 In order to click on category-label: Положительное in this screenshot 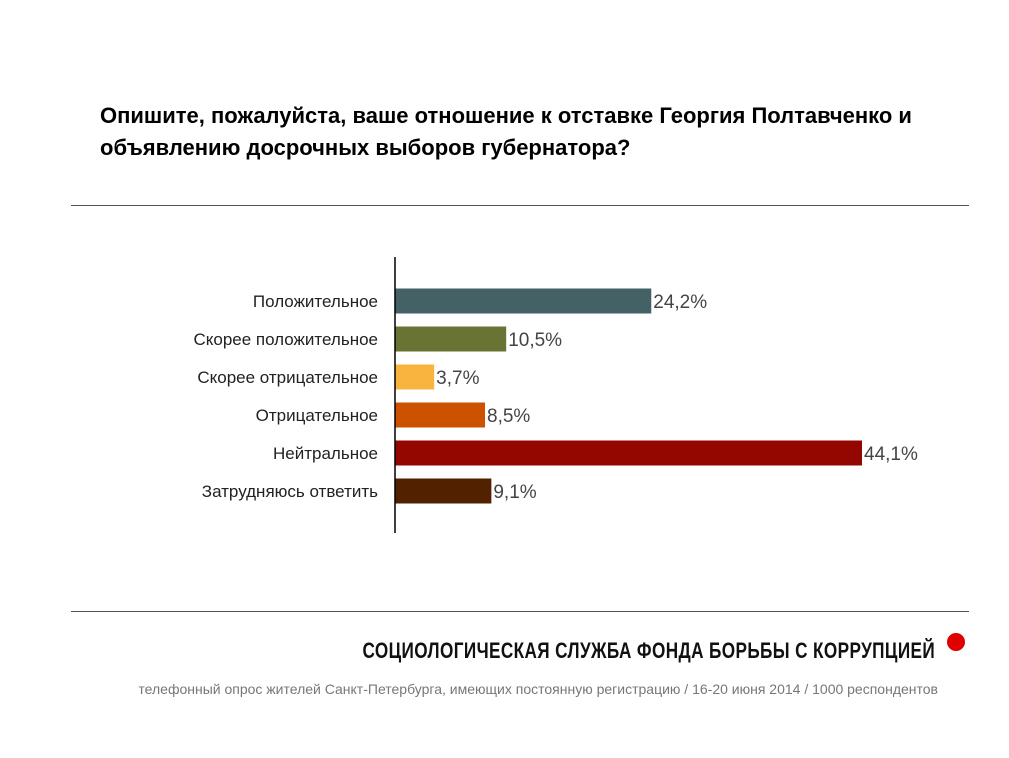, I will do `click(315, 301)`.